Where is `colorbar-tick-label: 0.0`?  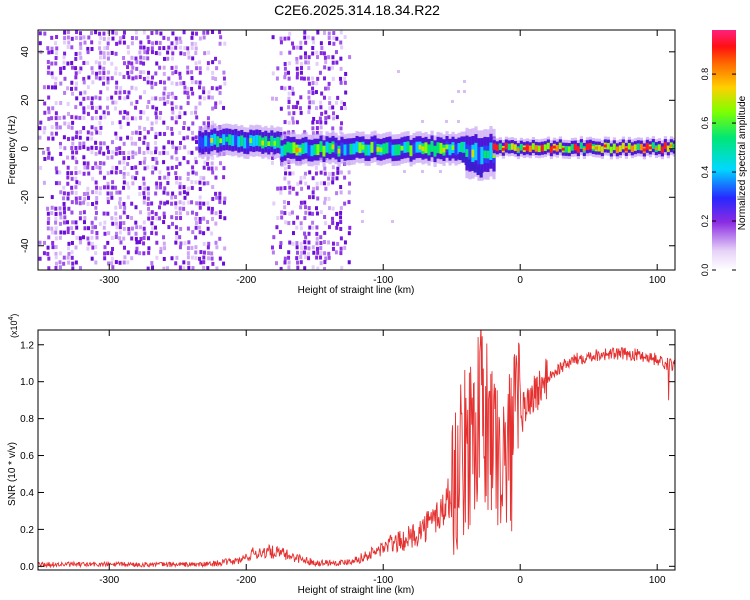
colorbar-tick-label: 0.0 is located at coordinates (705, 270).